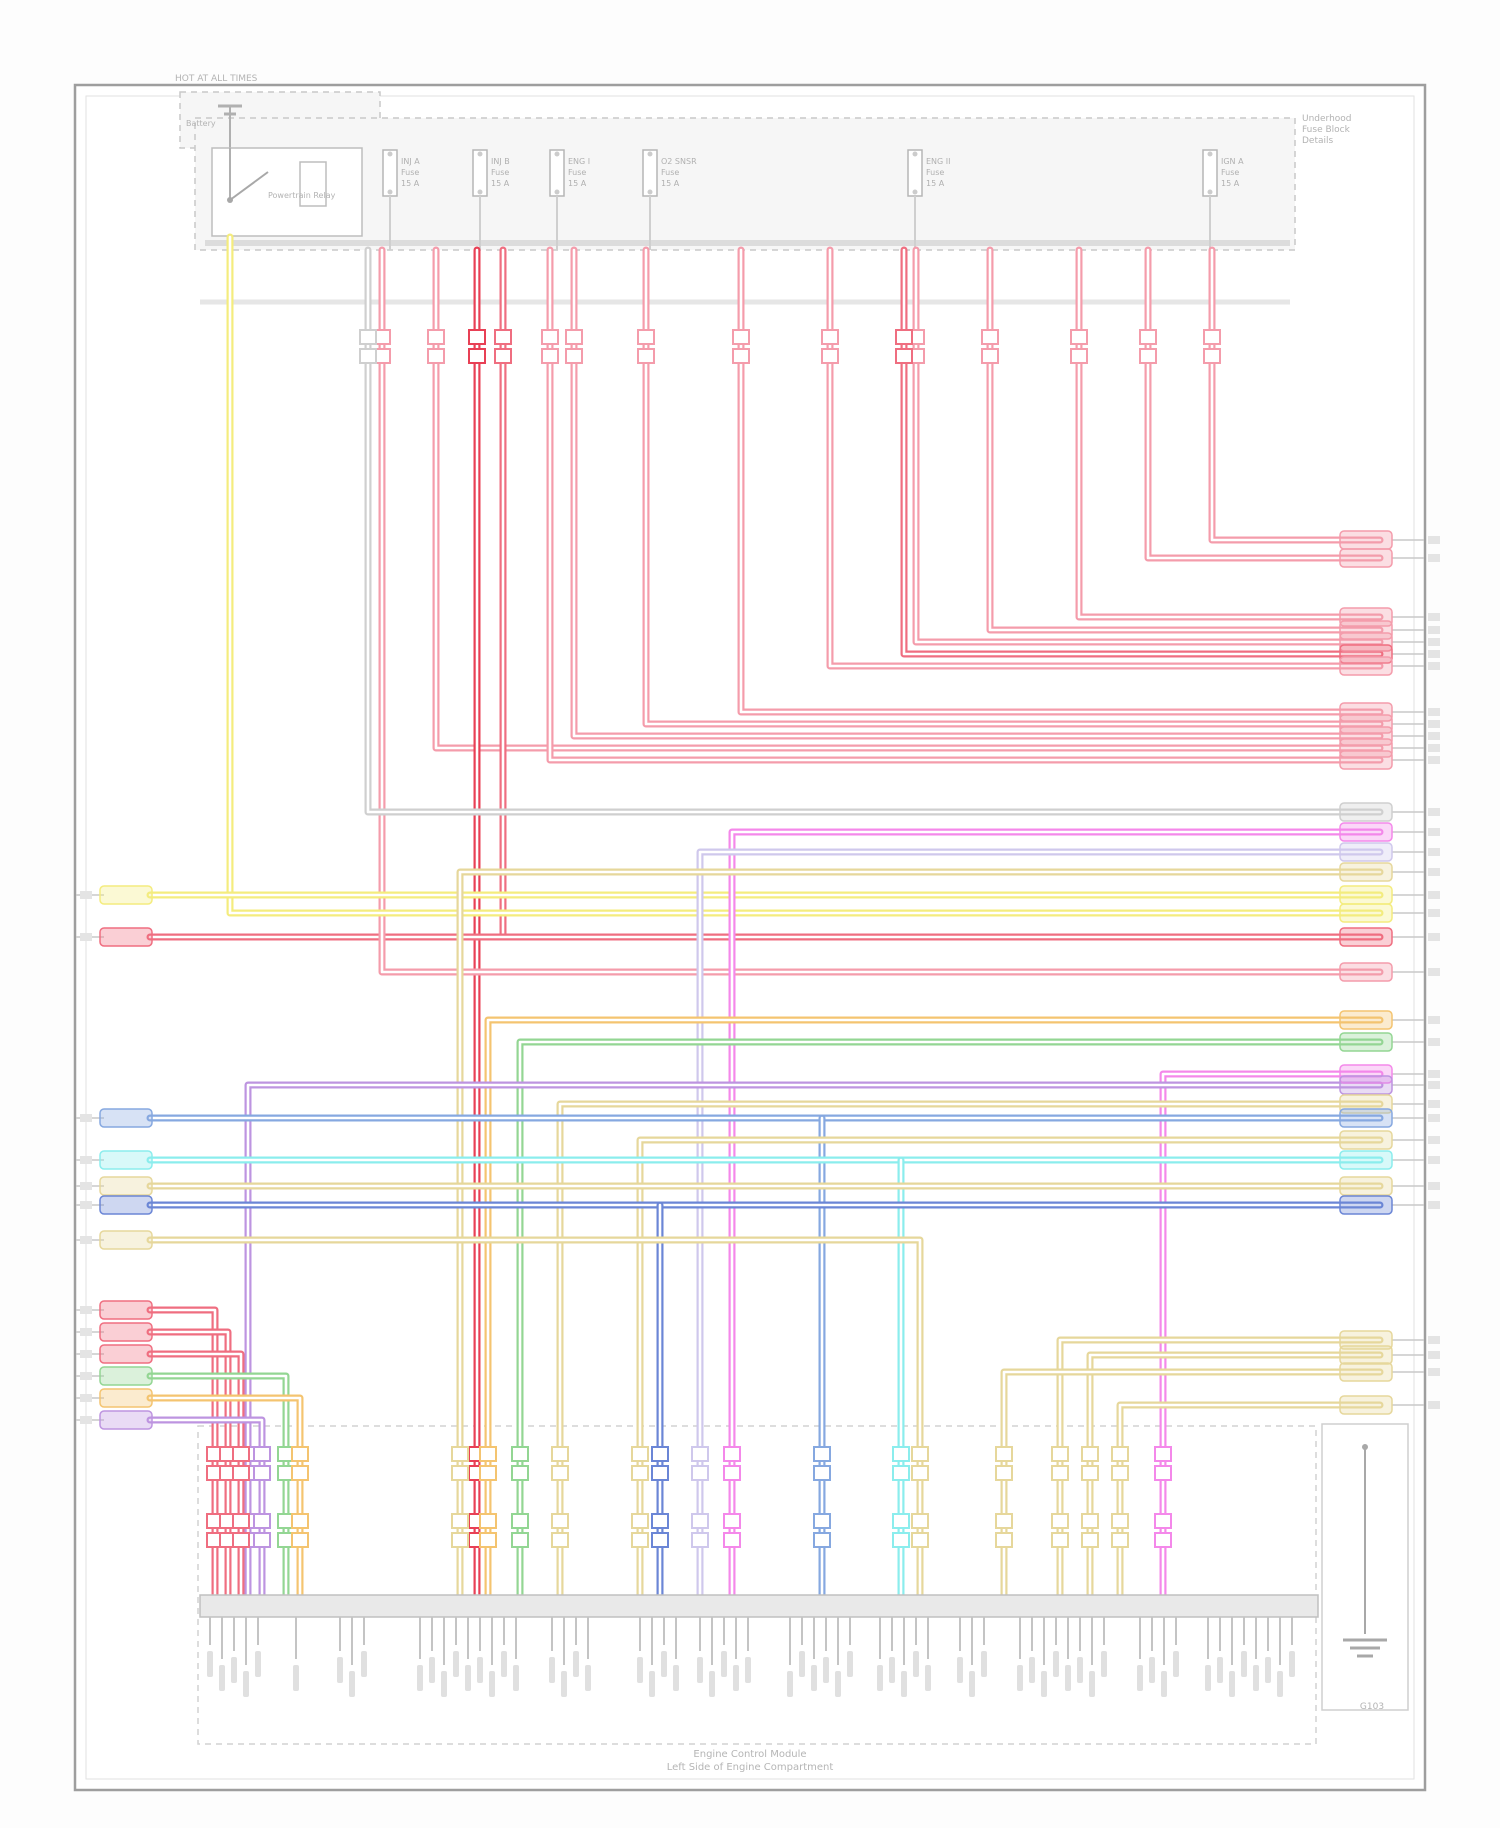  Describe the element at coordinates (1357, 130) in the screenshot. I see `fuse-block-title: Underhood Fuse Block Details` at that location.